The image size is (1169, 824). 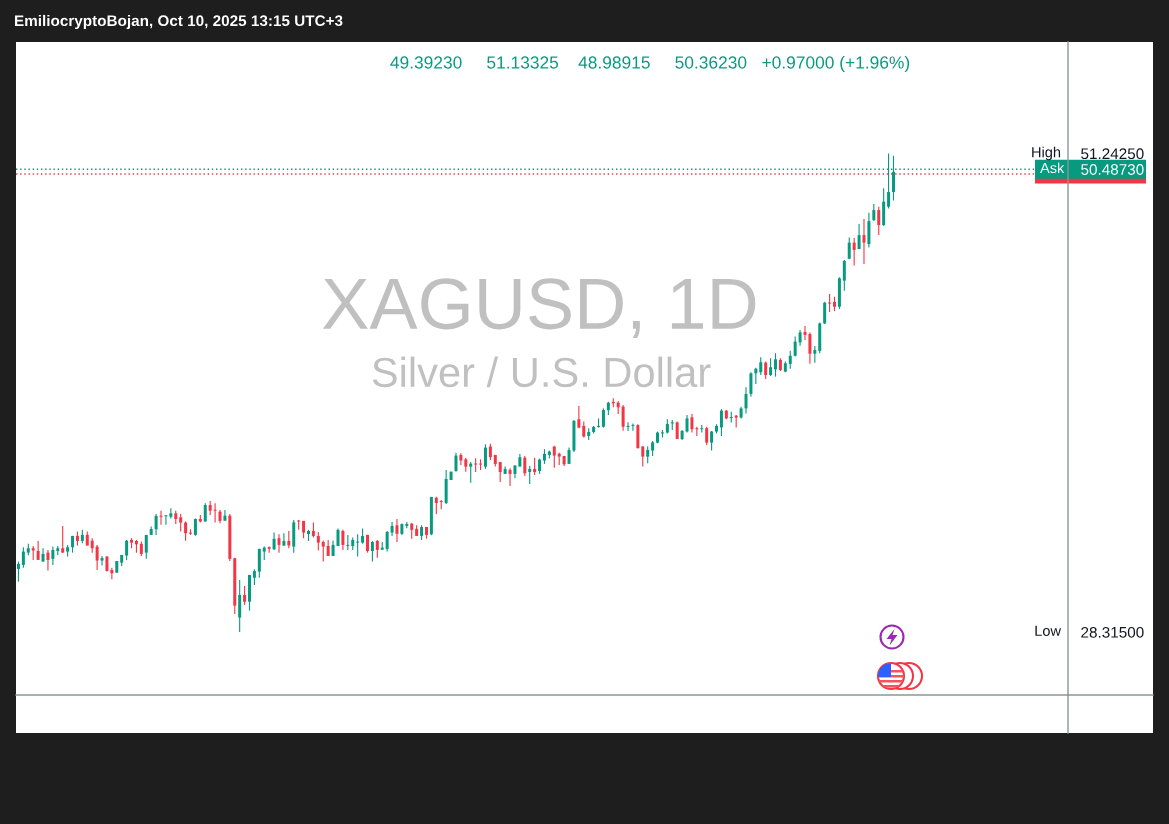 What do you see at coordinates (1112, 169) in the screenshot?
I see `y-tick-label: 50.48730` at bounding box center [1112, 169].